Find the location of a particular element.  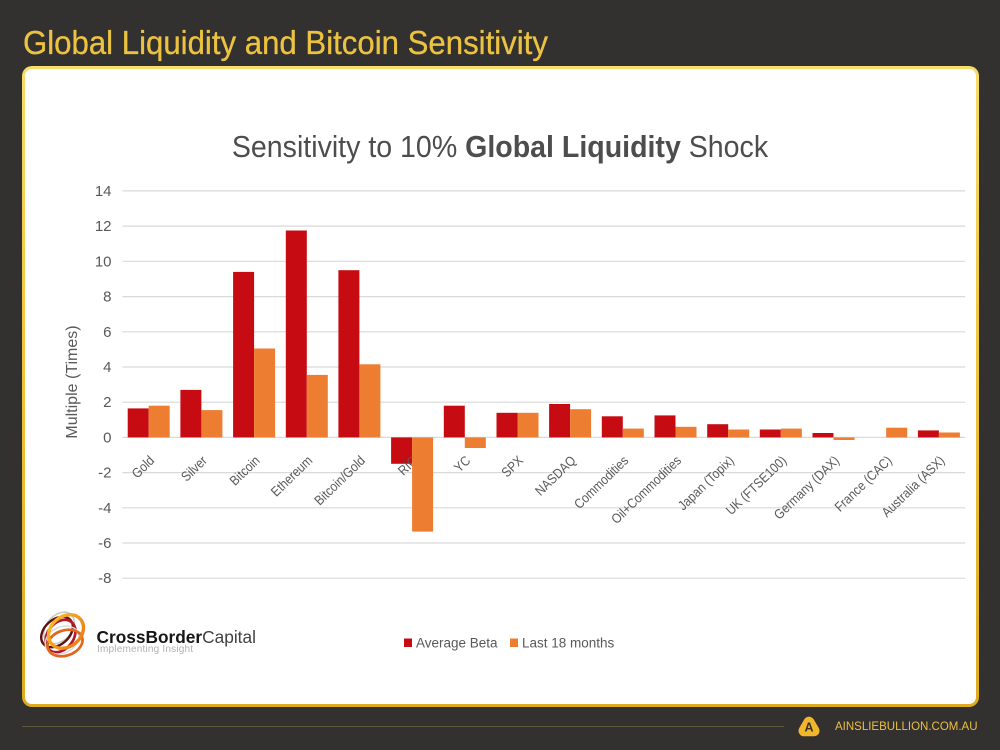

svg-text: -2 is located at coordinates (104, 473).